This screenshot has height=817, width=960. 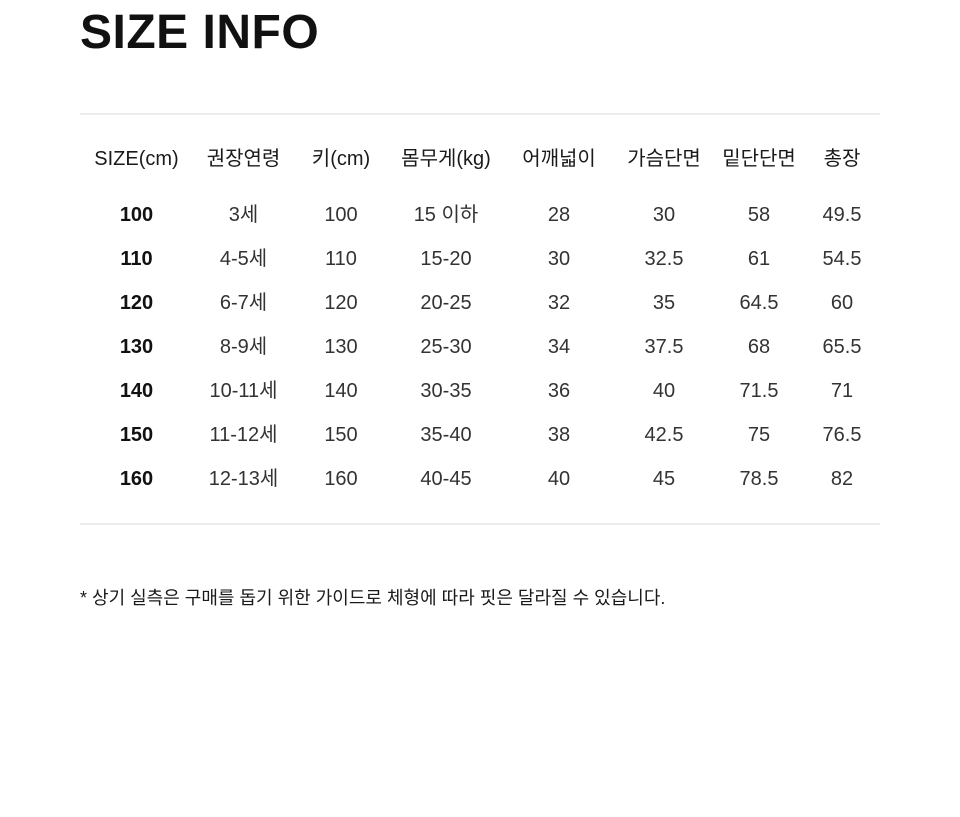 What do you see at coordinates (446, 347) in the screenshot?
I see `table-cell: 25-30` at bounding box center [446, 347].